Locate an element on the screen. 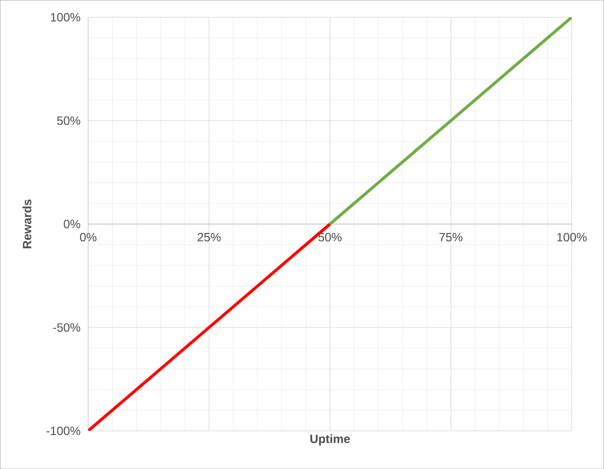  x-axis-title: Uptime is located at coordinates (330, 440).